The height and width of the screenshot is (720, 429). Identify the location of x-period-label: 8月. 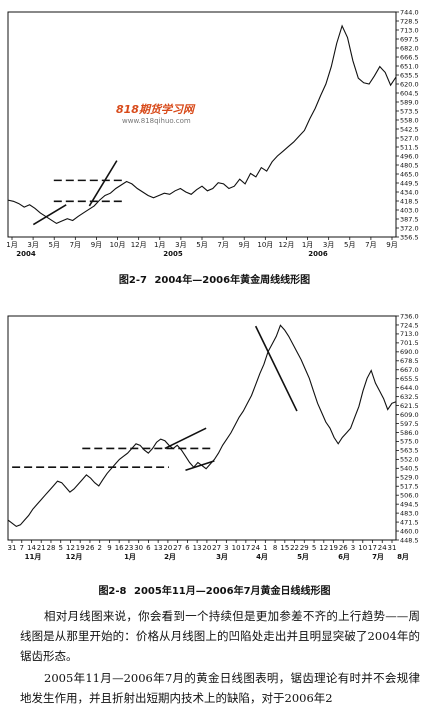
(403, 557).